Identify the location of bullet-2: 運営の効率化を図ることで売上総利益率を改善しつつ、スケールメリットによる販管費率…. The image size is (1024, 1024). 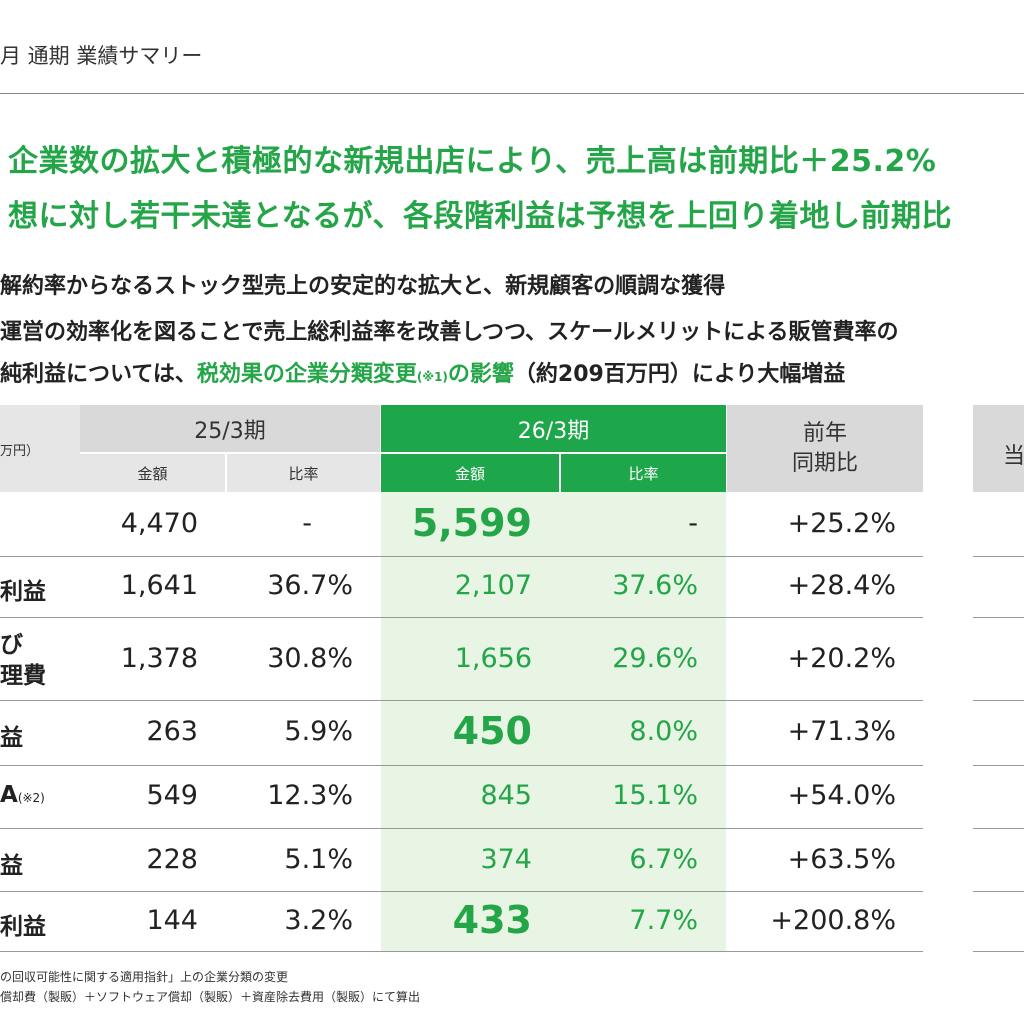
(449, 332).